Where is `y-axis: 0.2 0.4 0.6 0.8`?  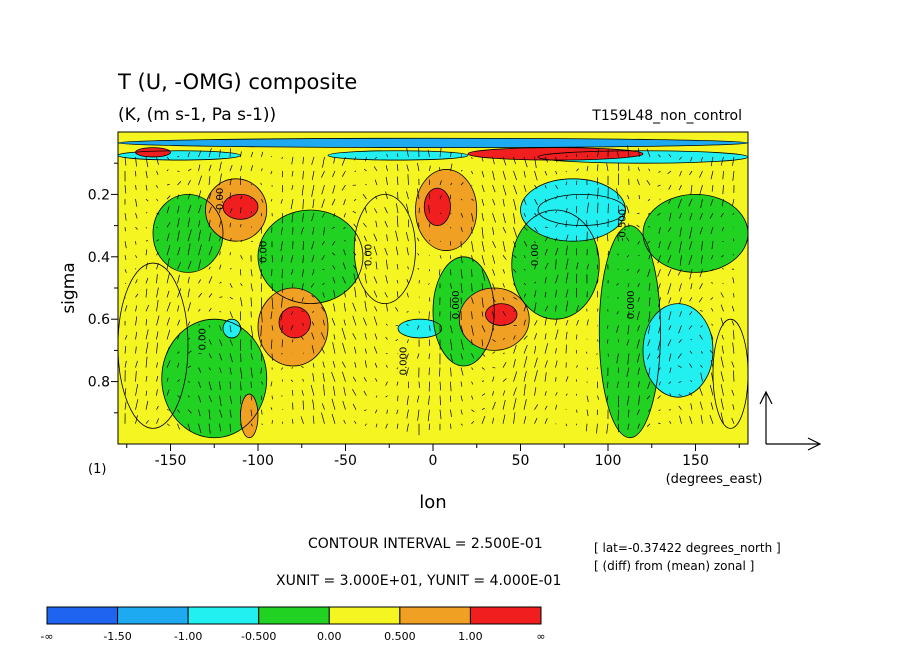
y-axis: 0.2 0.4 0.6 0.8 is located at coordinates (103, 288).